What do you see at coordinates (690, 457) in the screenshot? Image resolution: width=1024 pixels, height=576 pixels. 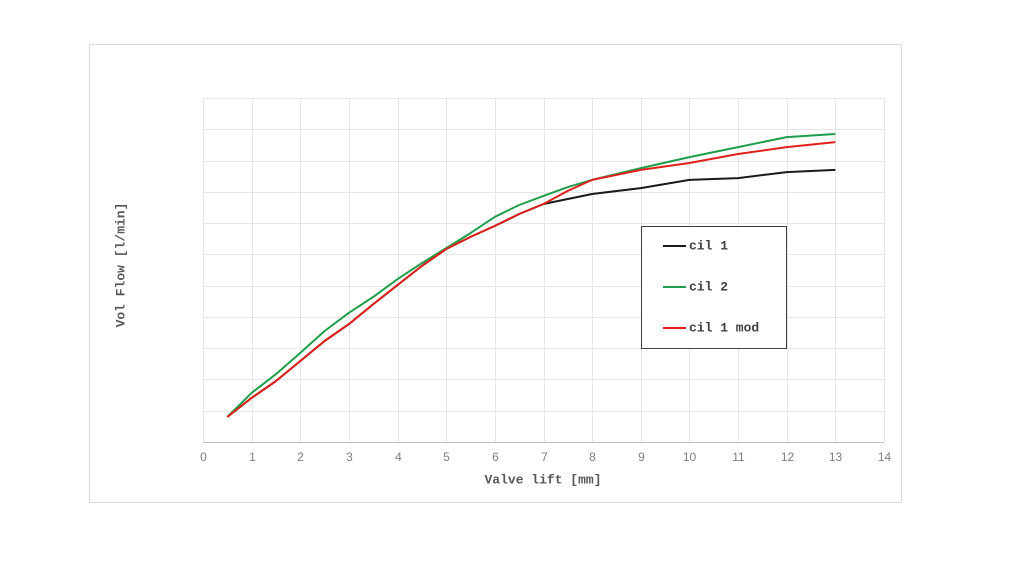 I see `x-tick-label: 10` at bounding box center [690, 457].